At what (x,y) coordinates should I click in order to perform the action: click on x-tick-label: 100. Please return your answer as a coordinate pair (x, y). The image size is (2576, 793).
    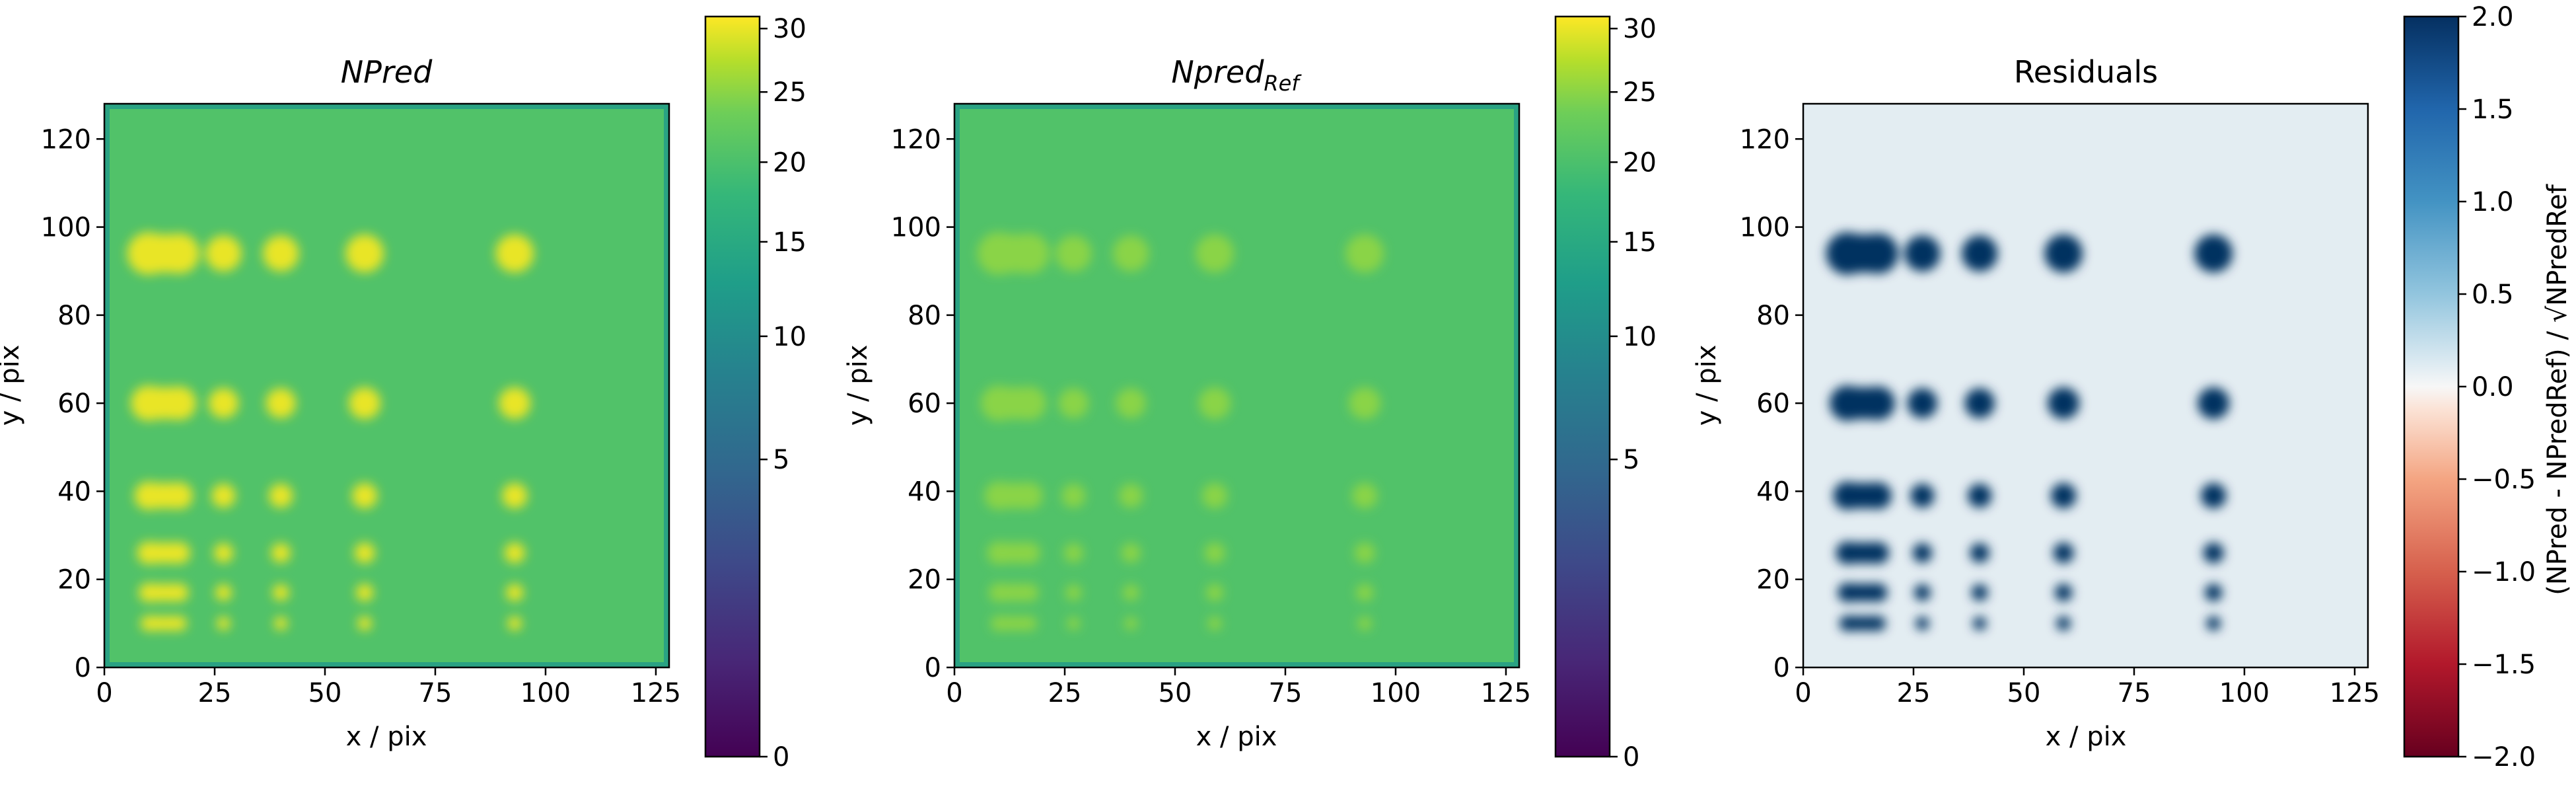
    Looking at the image, I should click on (1396, 693).